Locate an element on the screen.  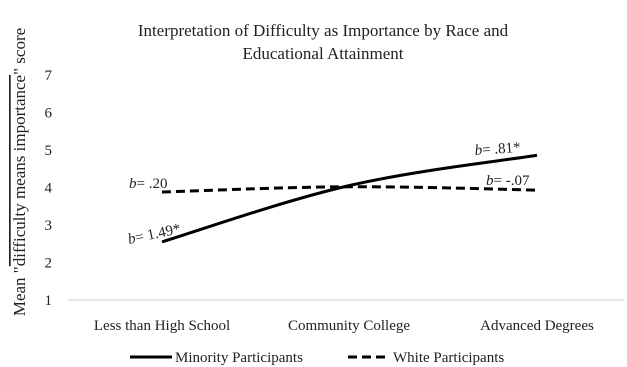
y-tick-labels: 1 2 3 4 5 6 7 is located at coordinates (49, 188).